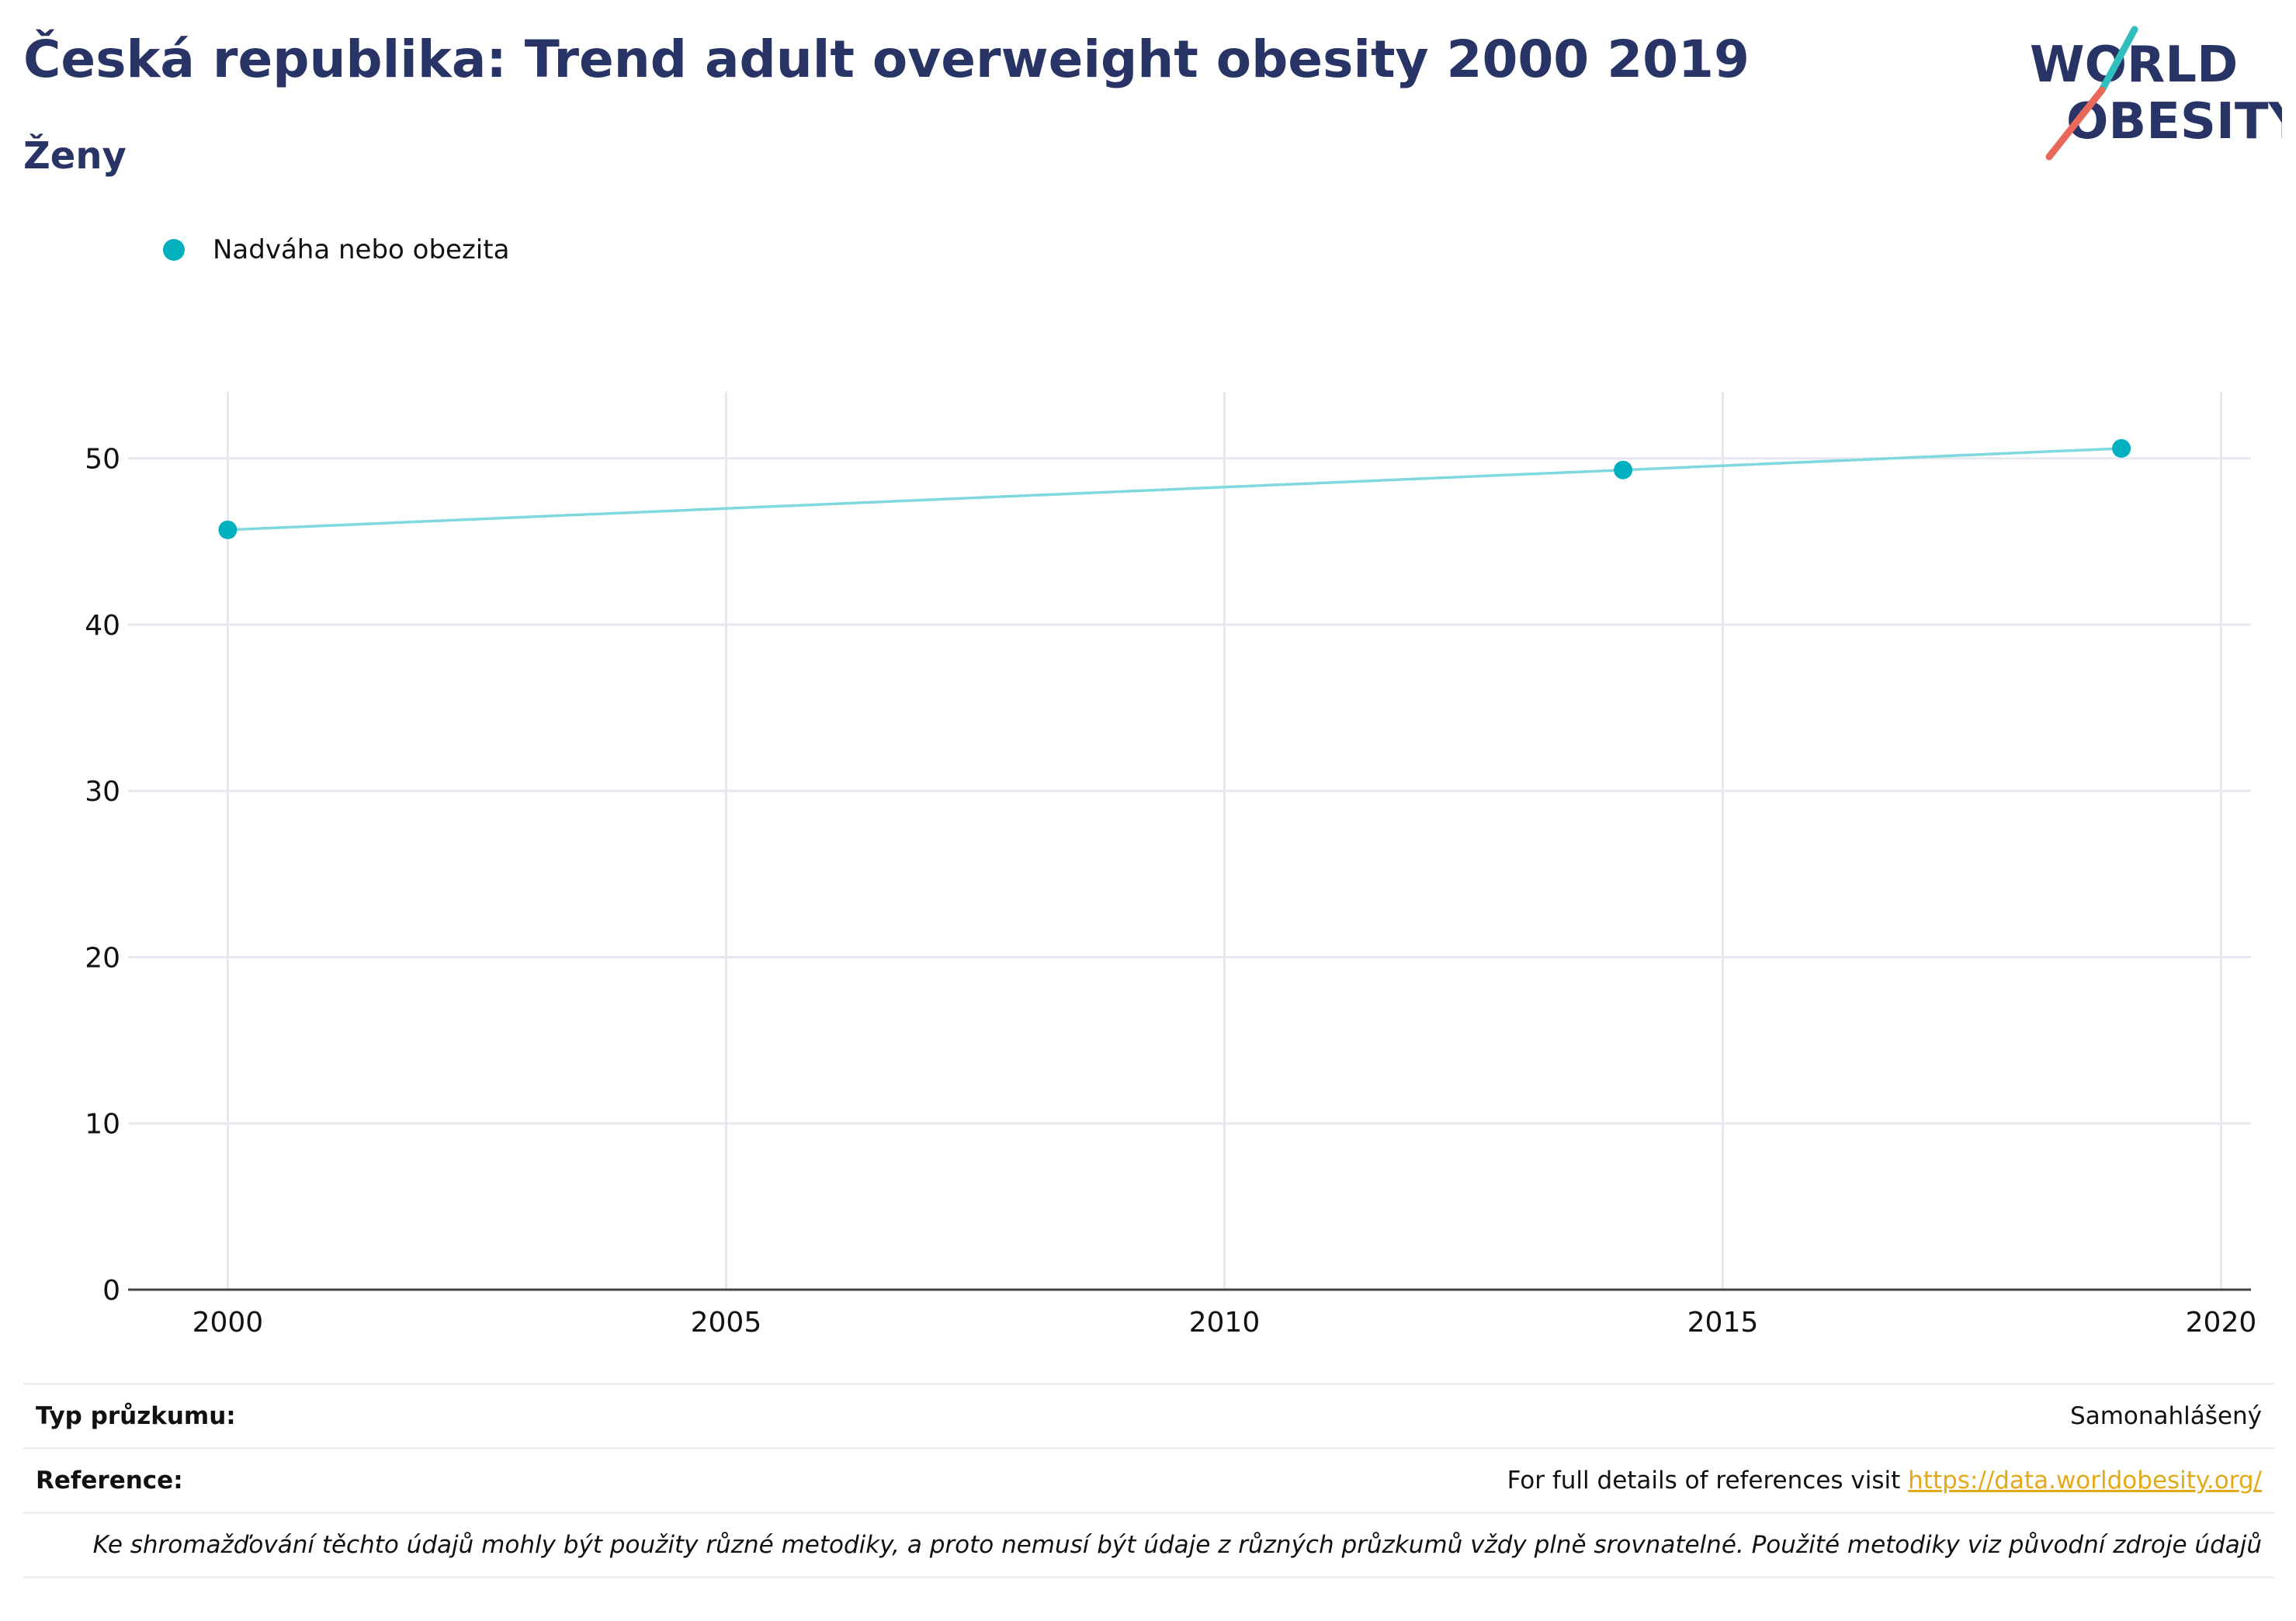 Image resolution: width=2296 pixels, height=1621 pixels. I want to click on legend: Nadváha nebo obezita, so click(336, 249).